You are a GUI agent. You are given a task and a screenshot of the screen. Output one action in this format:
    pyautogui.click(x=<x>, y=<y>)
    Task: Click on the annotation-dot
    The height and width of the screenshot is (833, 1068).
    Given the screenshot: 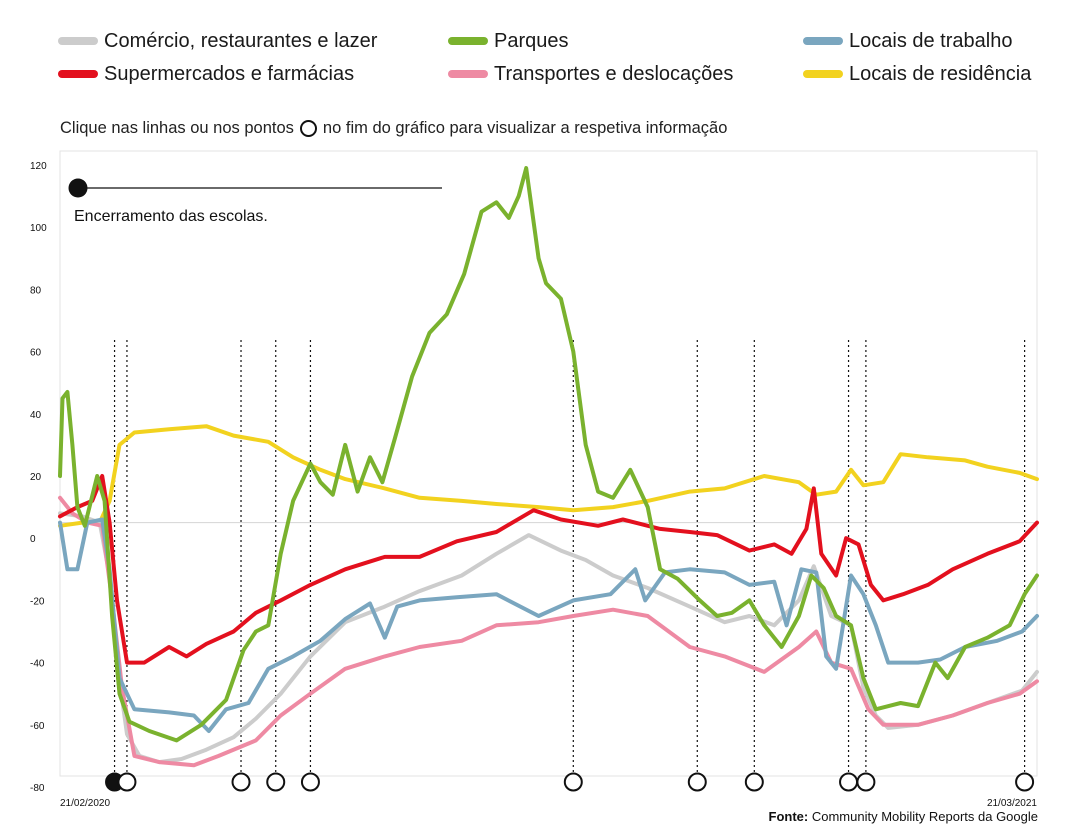 What is the action you would take?
    pyautogui.click(x=78, y=188)
    